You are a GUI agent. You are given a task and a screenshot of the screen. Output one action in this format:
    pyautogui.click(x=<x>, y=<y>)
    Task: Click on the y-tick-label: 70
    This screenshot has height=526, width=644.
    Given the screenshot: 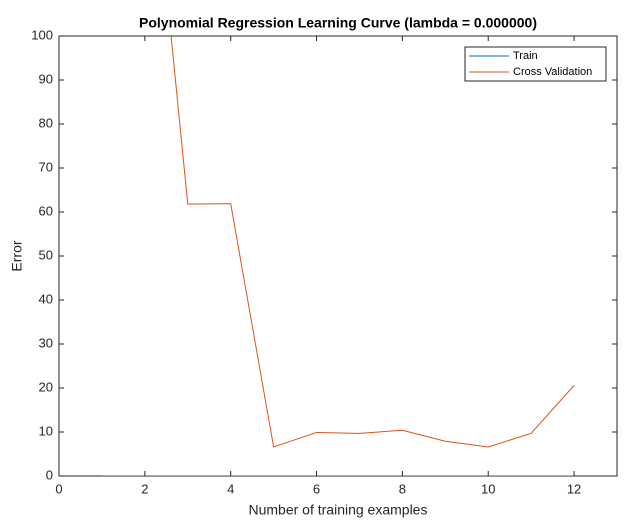 What is the action you would take?
    pyautogui.click(x=46, y=166)
    